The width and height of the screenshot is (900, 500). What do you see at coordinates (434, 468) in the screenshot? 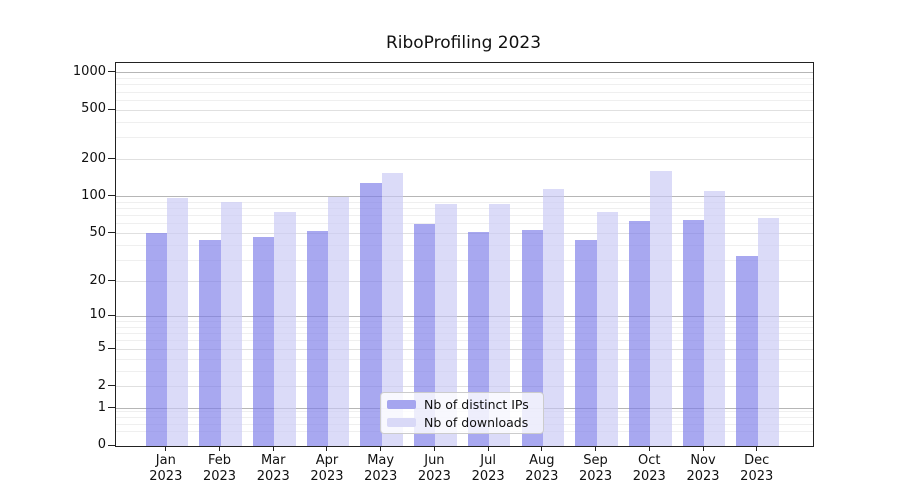
I see `x-tick-label: Jun 2023` at bounding box center [434, 468].